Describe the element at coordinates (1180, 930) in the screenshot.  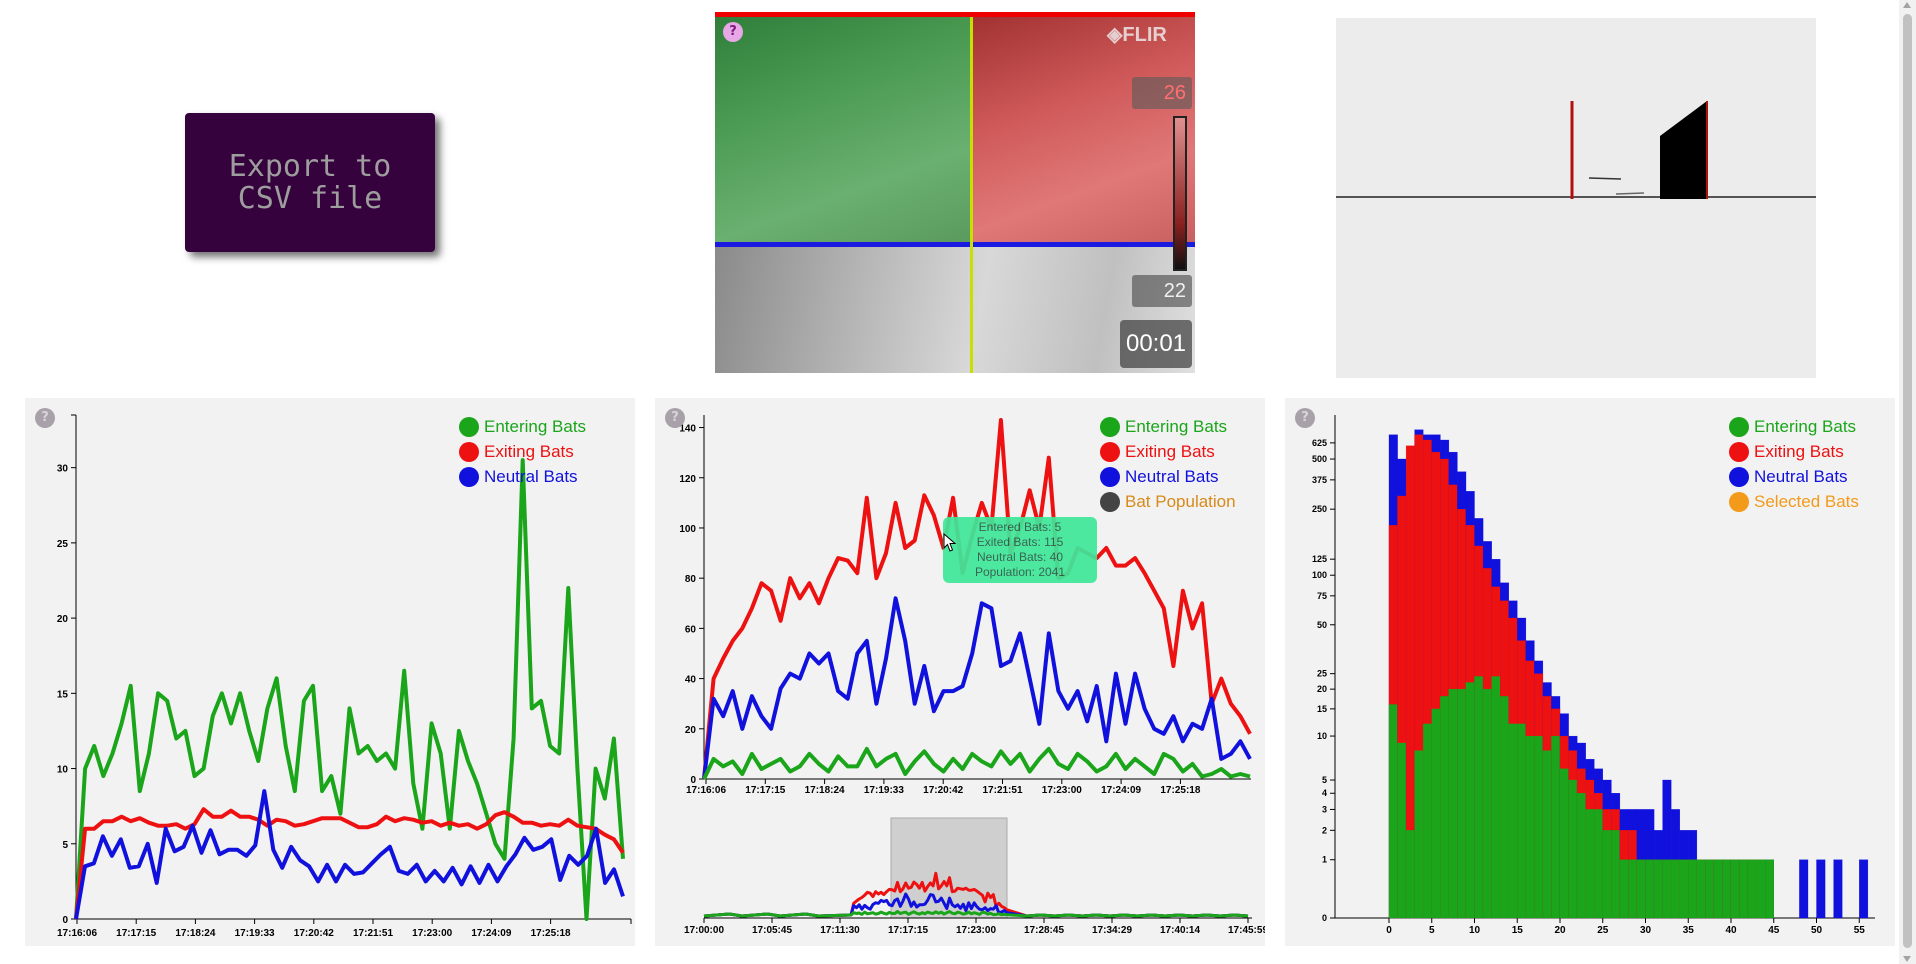
I see `overview-x-tick-label: 17:40:14` at that location.